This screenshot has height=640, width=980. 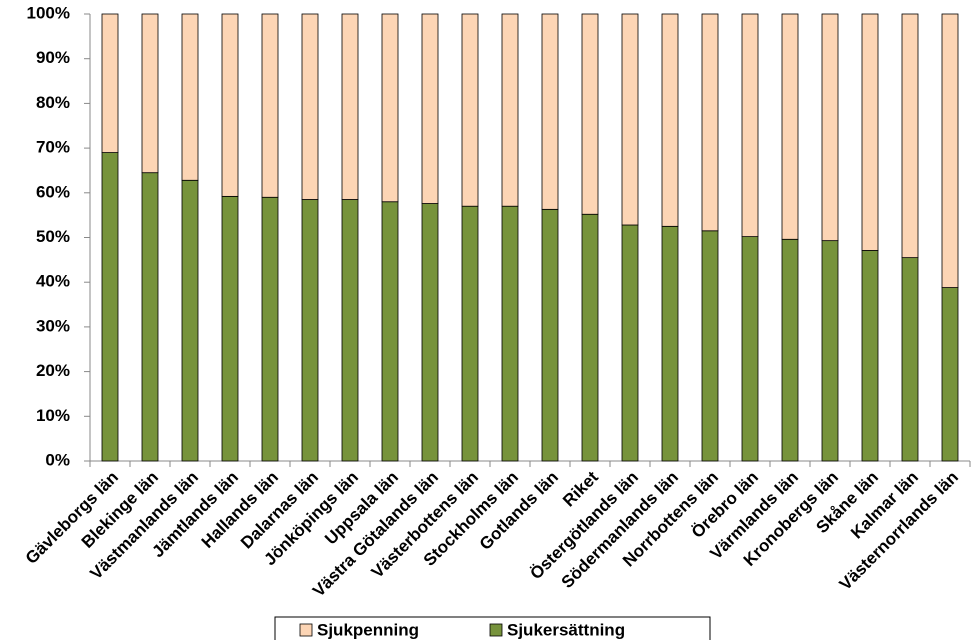 What do you see at coordinates (53, 415) in the screenshot?
I see `y-tick-label: 10%` at bounding box center [53, 415].